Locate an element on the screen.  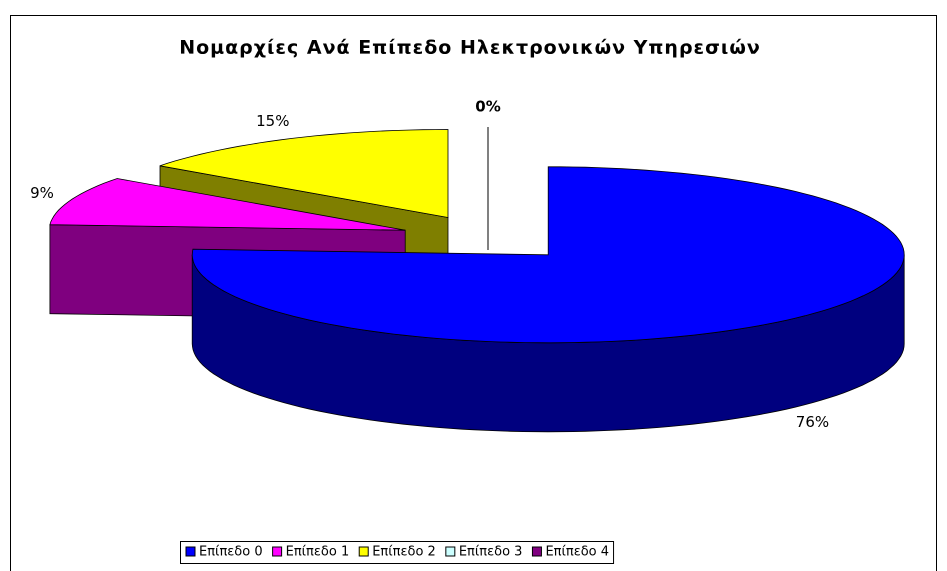
legend-label: Επίπεδο 3 is located at coordinates (491, 552).